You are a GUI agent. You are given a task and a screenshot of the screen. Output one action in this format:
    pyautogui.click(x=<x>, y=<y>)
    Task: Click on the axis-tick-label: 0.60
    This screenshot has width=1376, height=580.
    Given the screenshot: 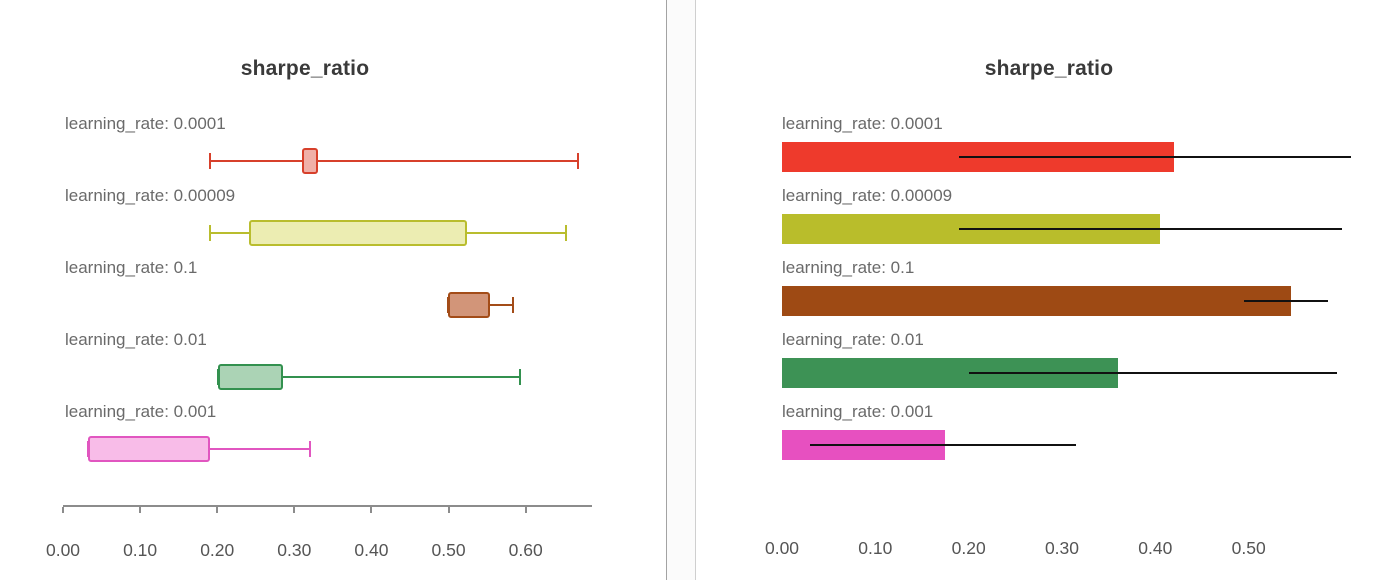 What is the action you would take?
    pyautogui.click(x=525, y=550)
    